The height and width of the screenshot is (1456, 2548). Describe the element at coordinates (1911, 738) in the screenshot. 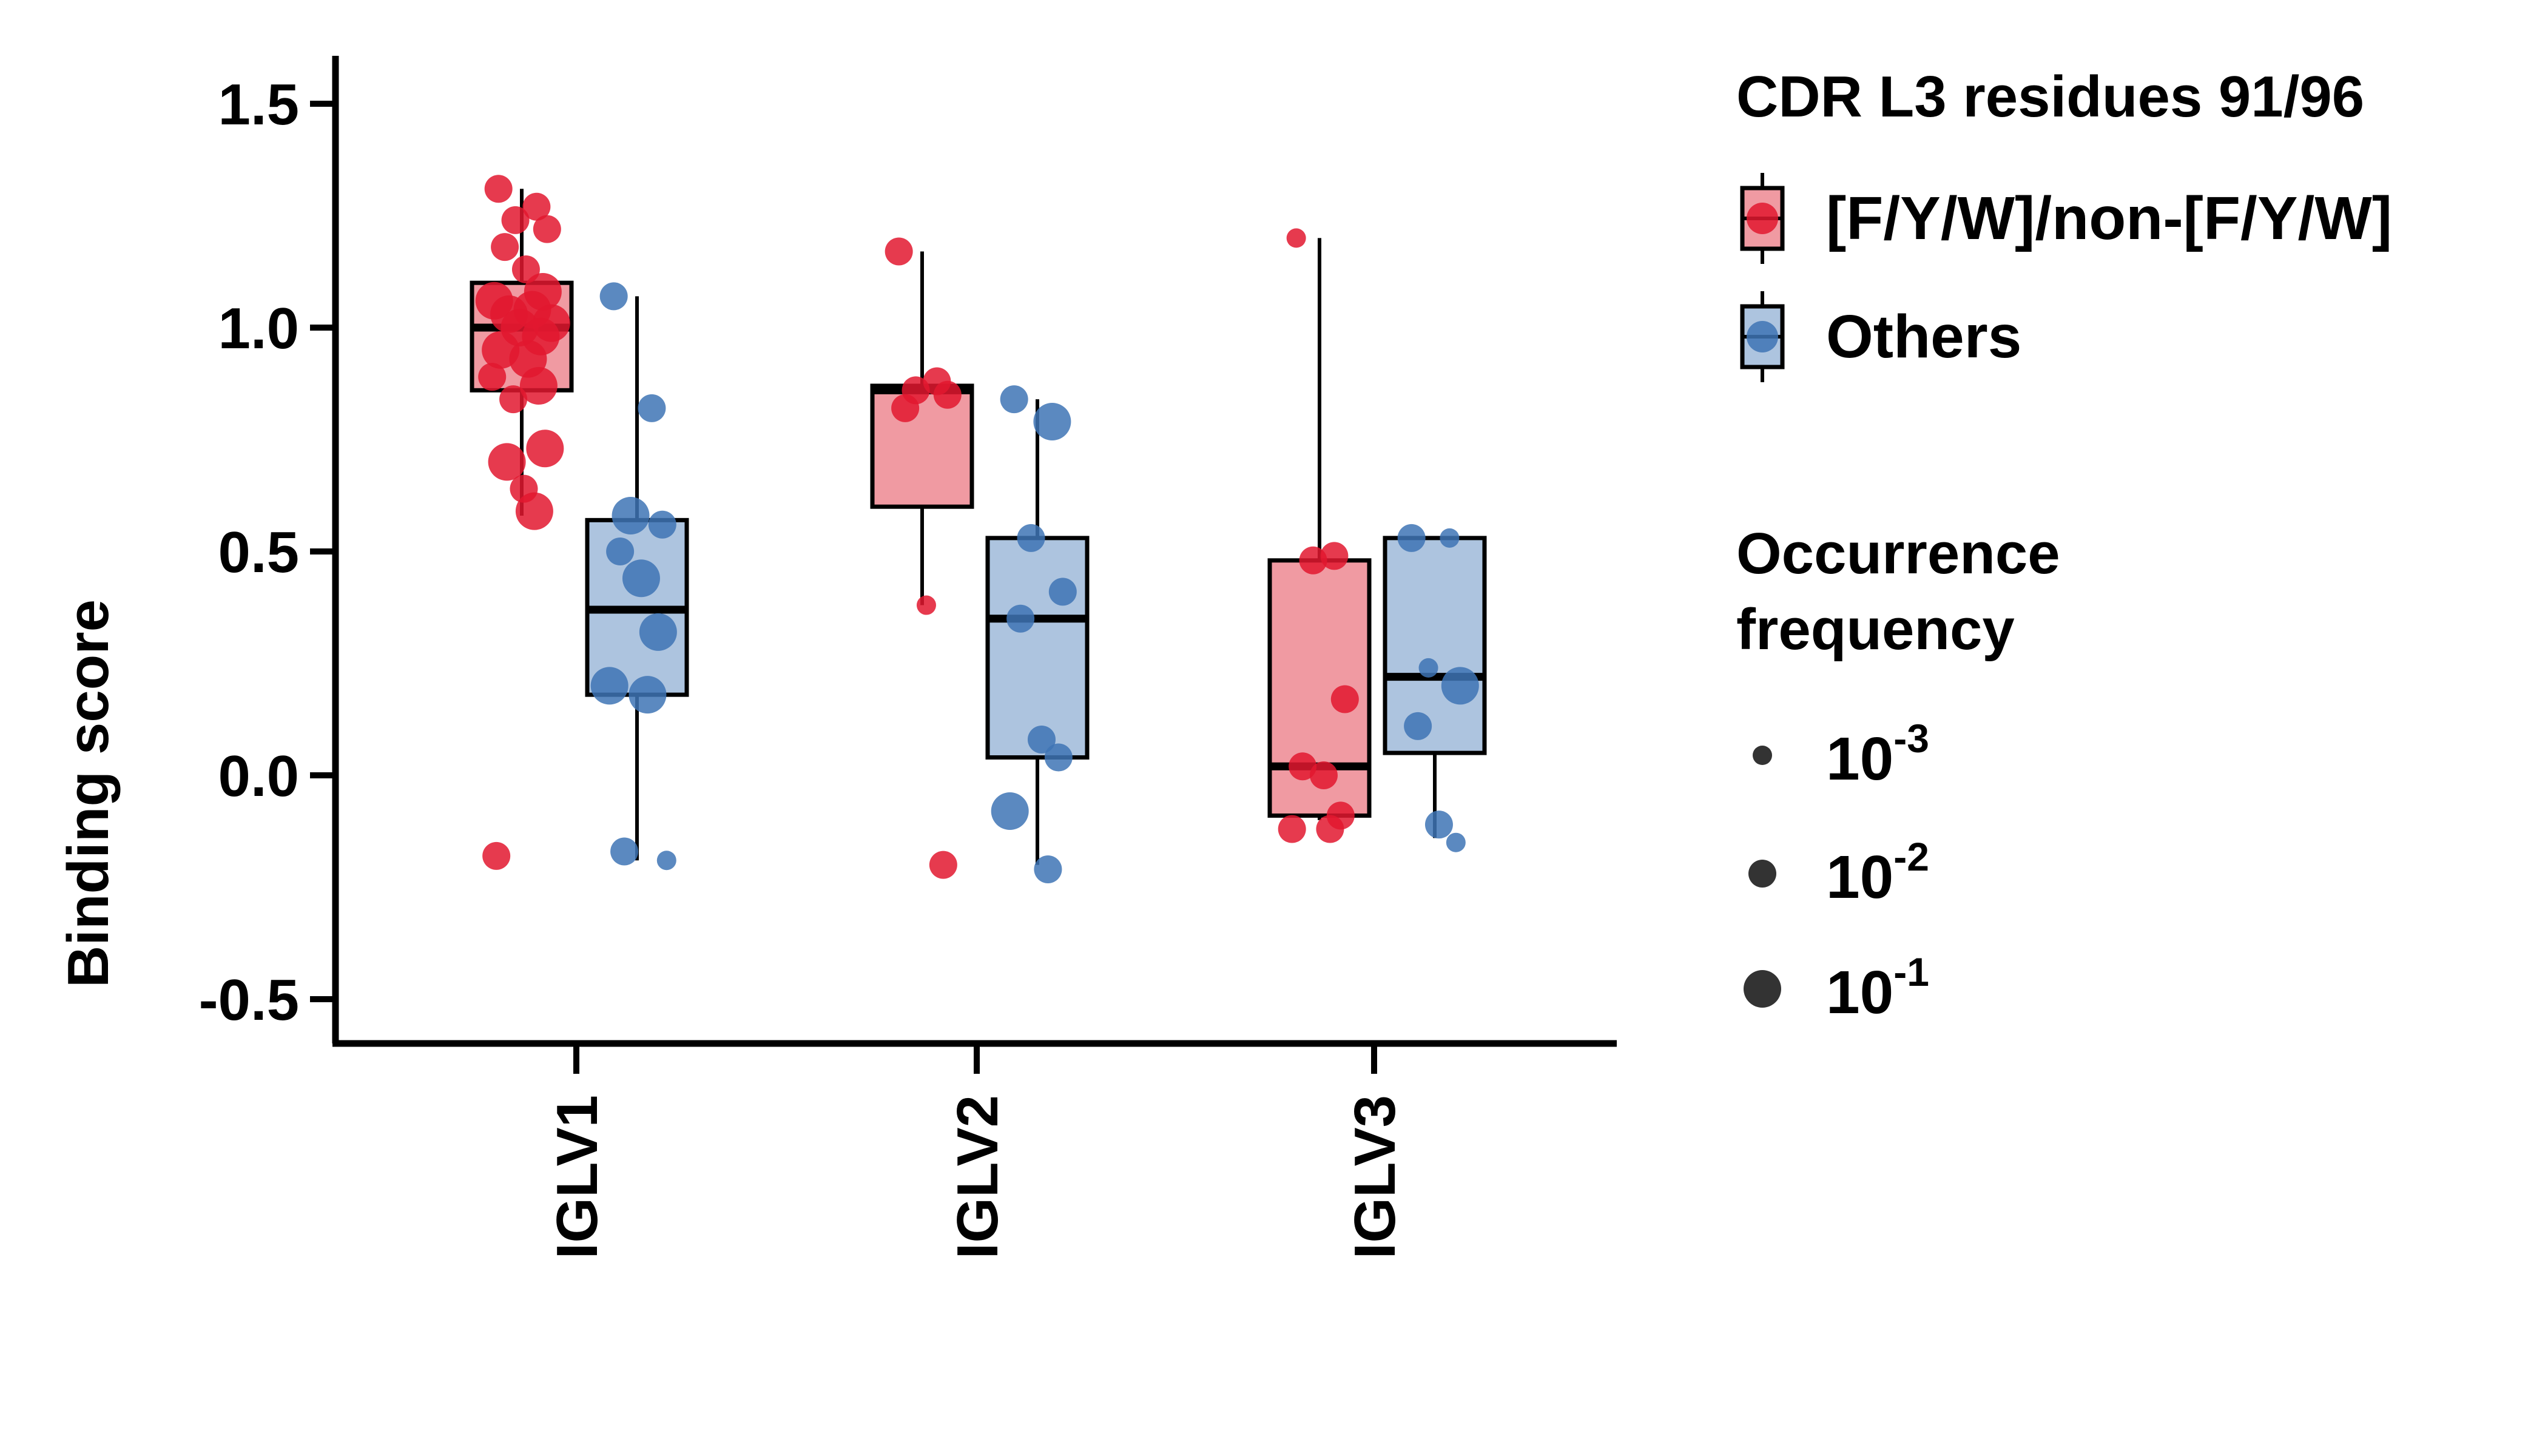

I see `legend-size-exponent: -3` at that location.